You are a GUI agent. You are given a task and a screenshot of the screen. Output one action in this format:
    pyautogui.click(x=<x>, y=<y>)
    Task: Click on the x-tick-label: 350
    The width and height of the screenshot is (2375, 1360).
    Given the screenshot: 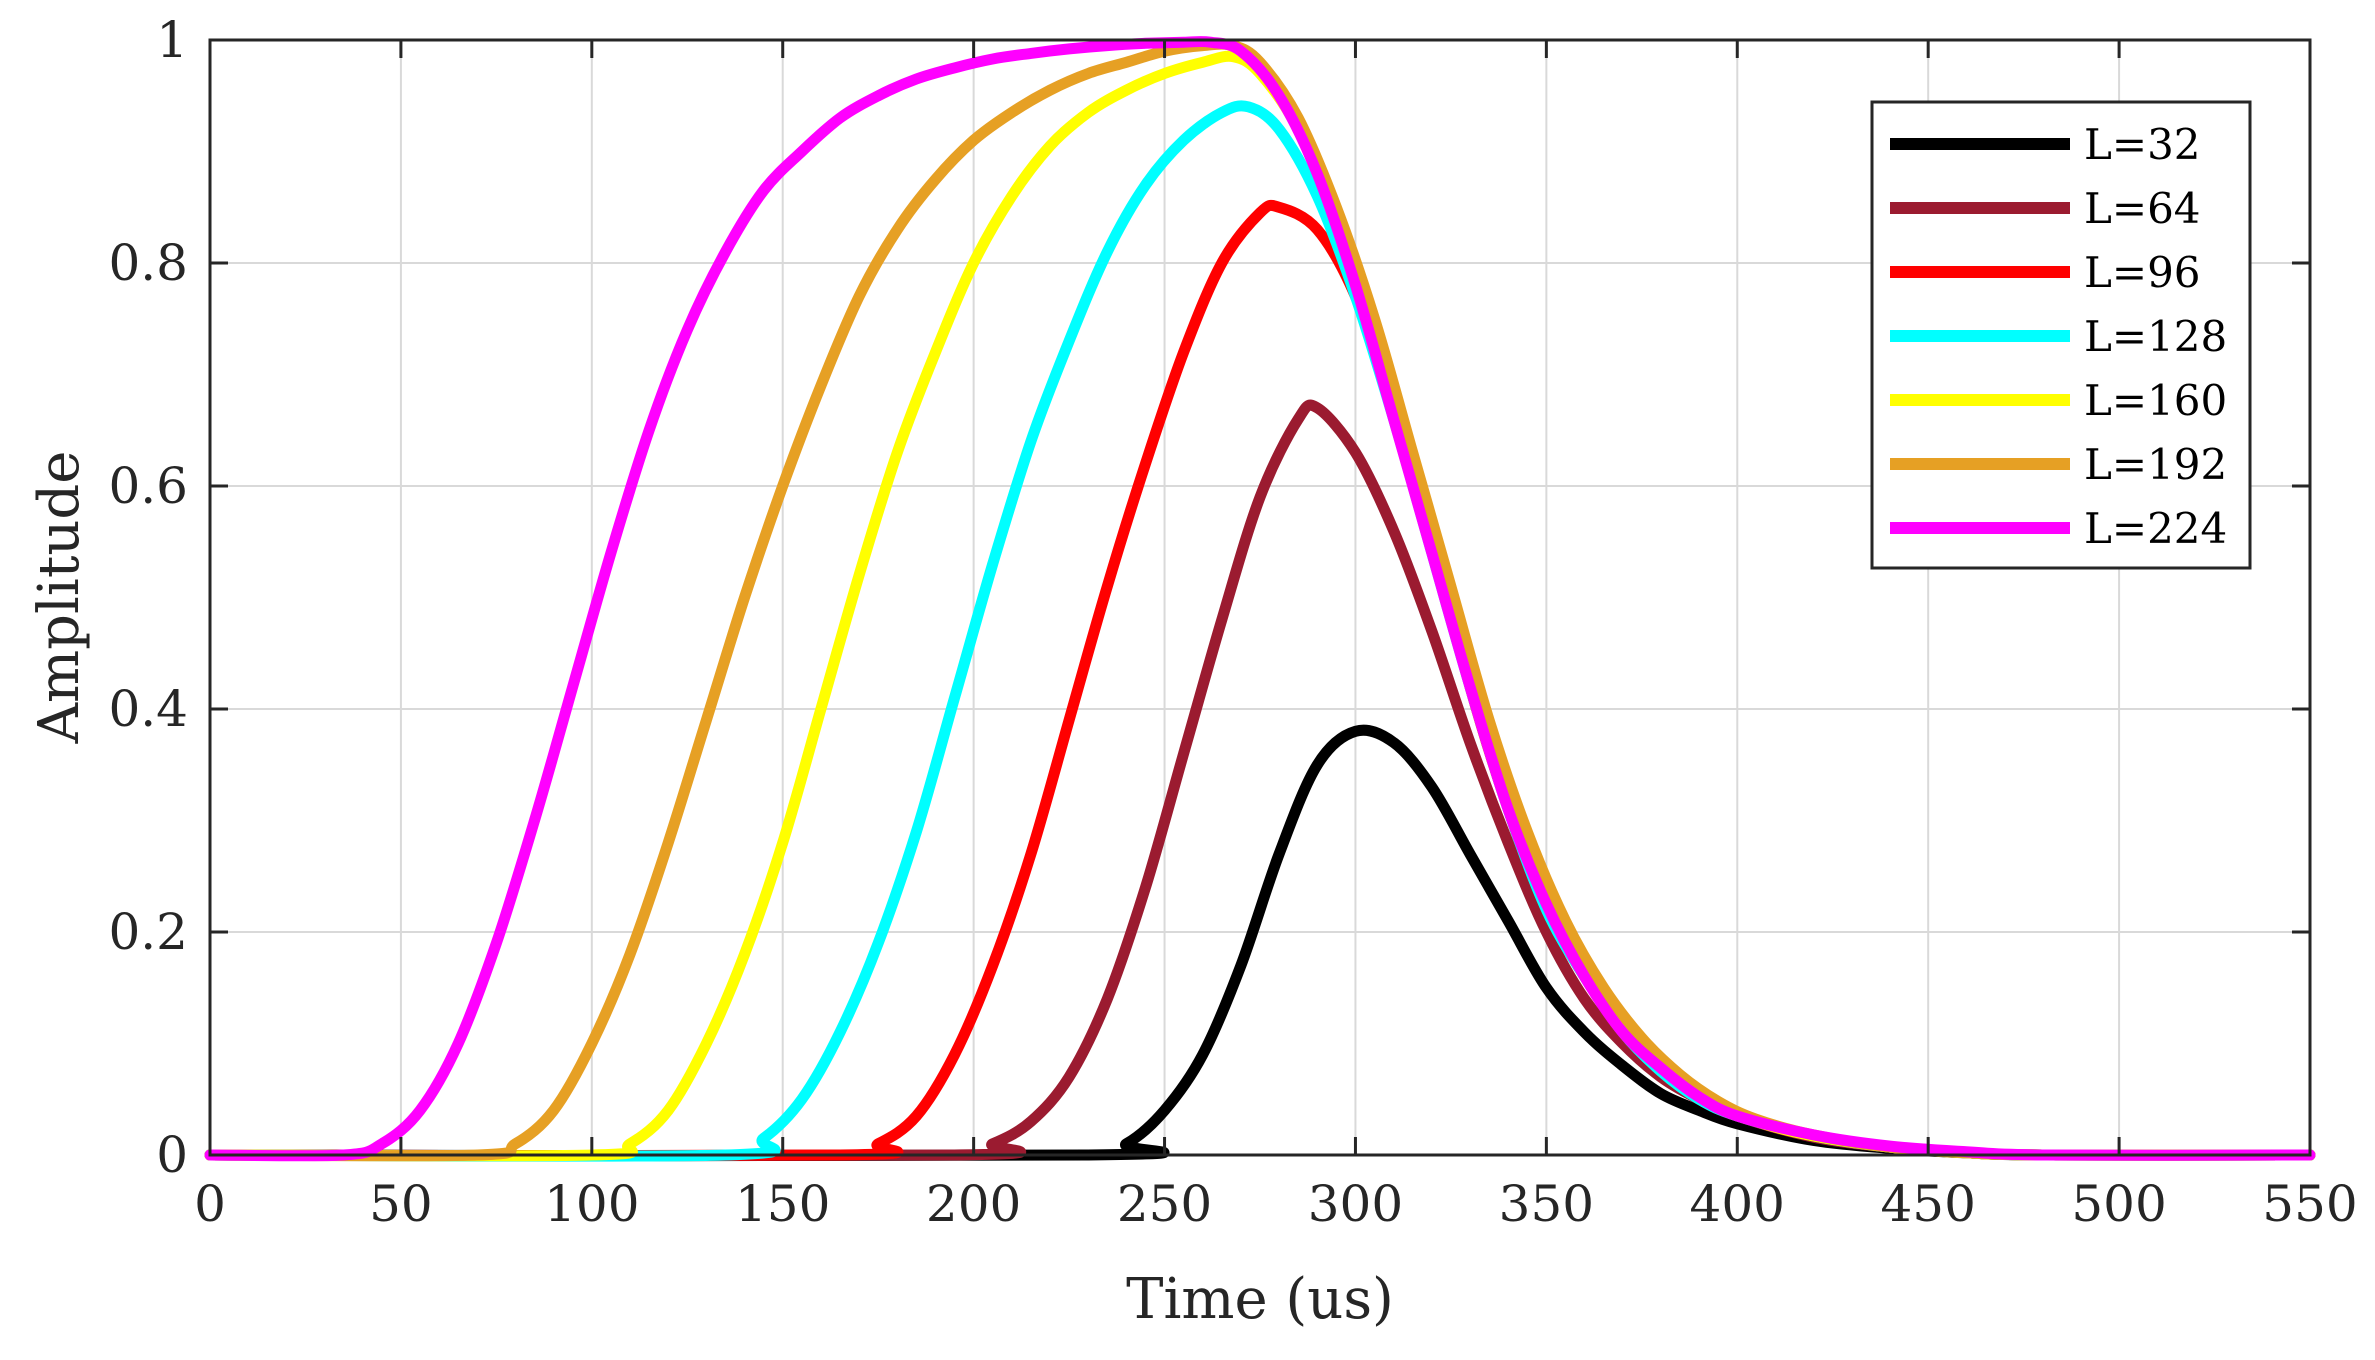 What is the action you would take?
    pyautogui.click(x=1546, y=1204)
    